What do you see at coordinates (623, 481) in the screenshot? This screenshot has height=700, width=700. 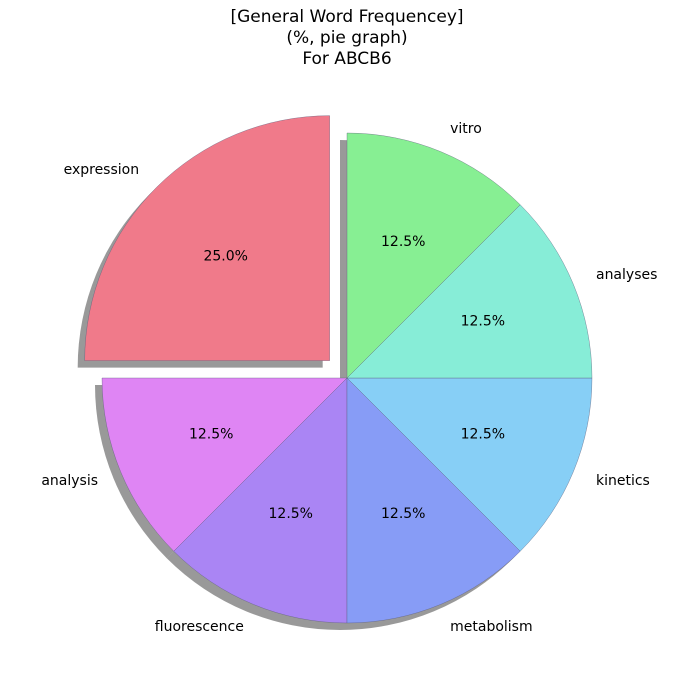 I see `slice-label-kinetics: kinetics` at bounding box center [623, 481].